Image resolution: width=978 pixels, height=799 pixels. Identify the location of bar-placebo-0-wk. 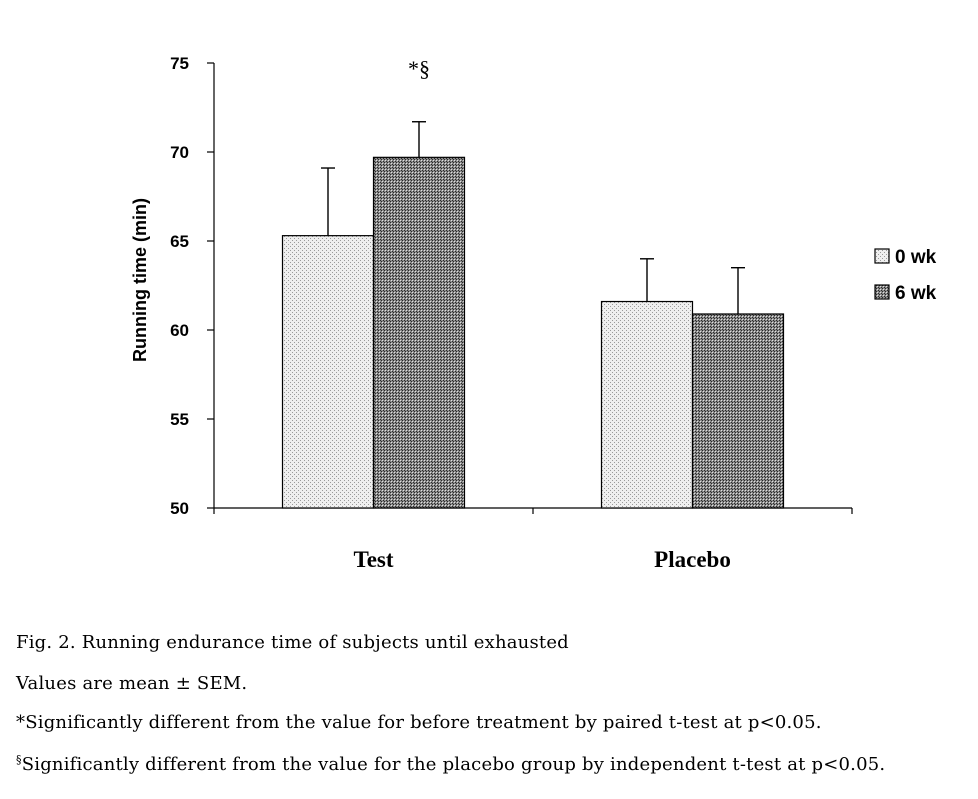
(647, 404).